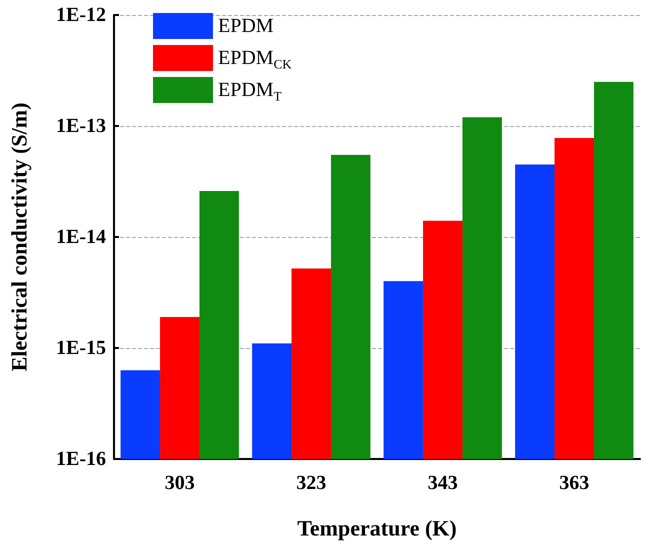  I want to click on y-tick-label: 1E-14, so click(81, 237).